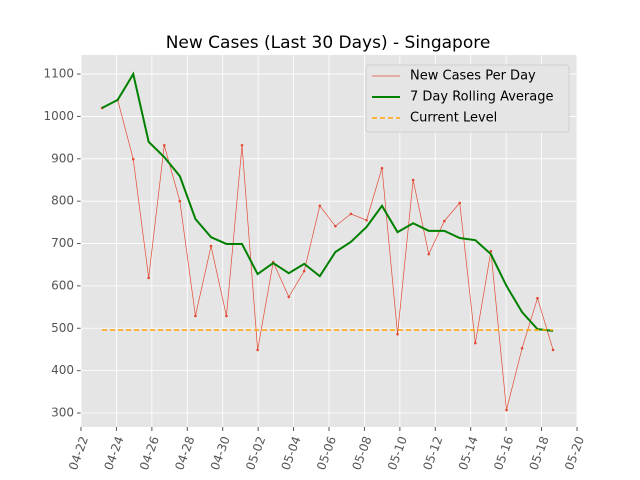  What do you see at coordinates (328, 43) in the screenshot?
I see `chart-title: New Cases (Last 30 Days) - Singapore` at bounding box center [328, 43].